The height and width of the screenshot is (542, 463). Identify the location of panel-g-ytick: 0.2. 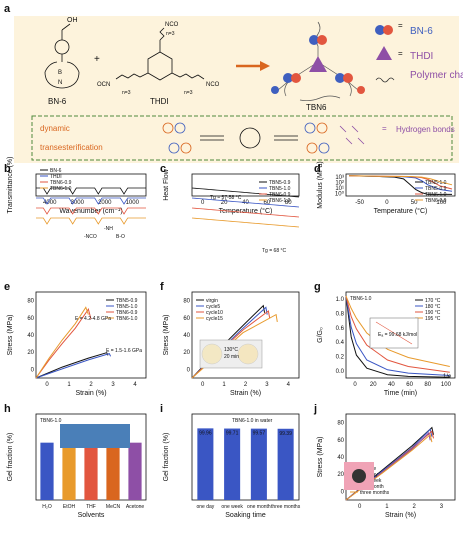
(340, 358).